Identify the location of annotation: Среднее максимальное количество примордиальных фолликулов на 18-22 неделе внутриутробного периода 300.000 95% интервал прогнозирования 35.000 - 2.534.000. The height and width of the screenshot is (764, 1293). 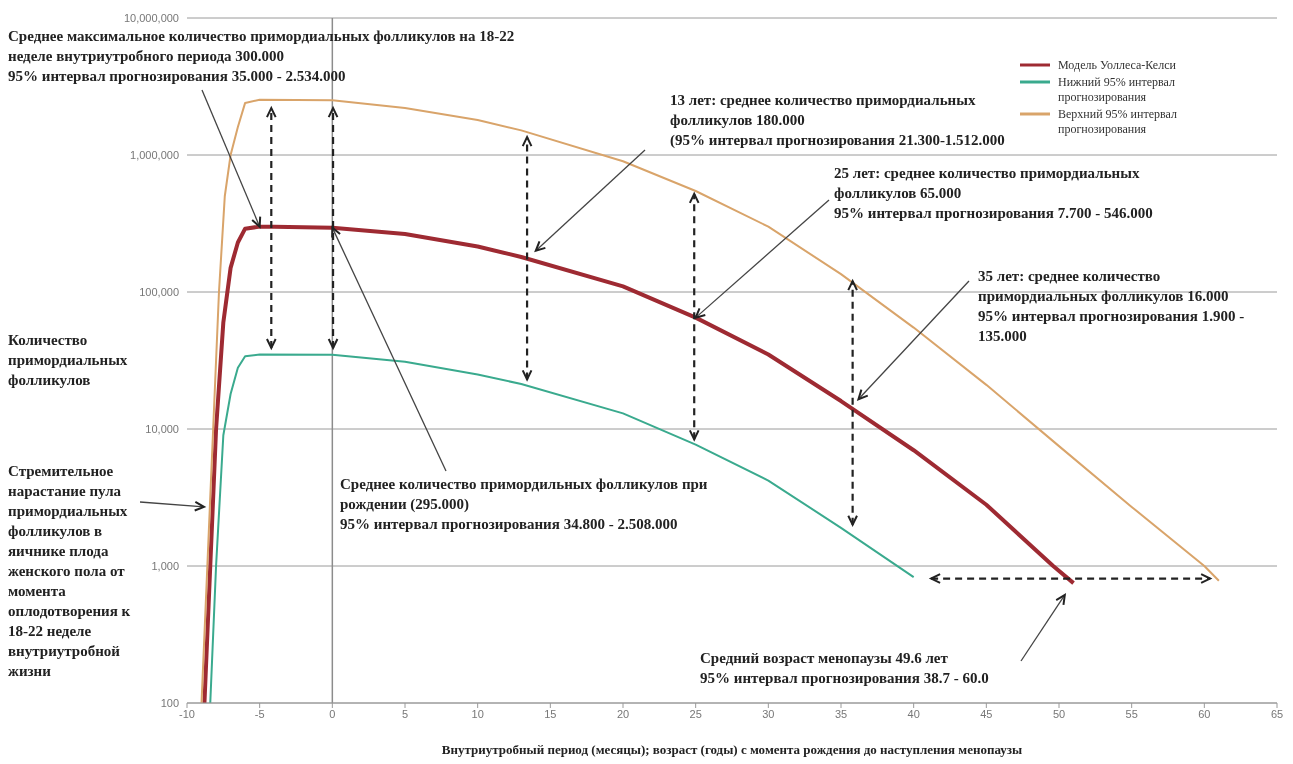
(262, 56).